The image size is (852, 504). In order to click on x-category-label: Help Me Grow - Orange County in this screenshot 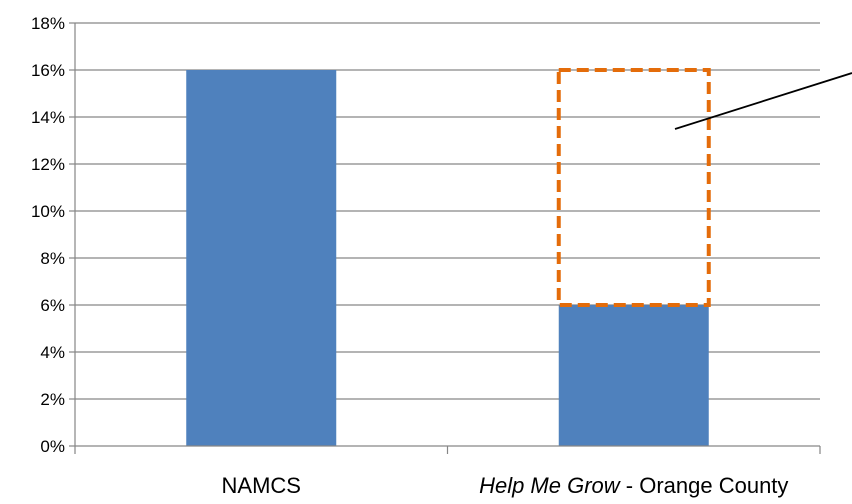, I will do `click(633, 485)`.